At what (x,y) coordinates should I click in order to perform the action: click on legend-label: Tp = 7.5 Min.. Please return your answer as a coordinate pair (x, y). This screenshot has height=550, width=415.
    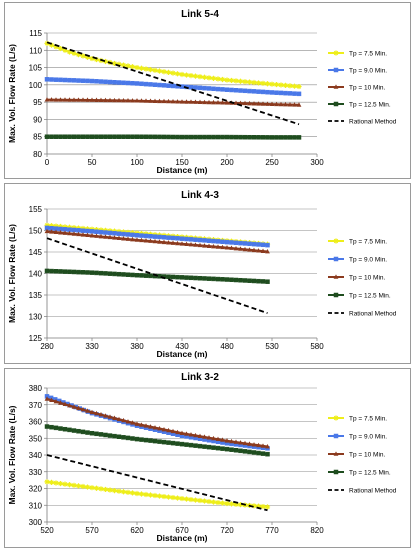
    Looking at the image, I should click on (368, 418).